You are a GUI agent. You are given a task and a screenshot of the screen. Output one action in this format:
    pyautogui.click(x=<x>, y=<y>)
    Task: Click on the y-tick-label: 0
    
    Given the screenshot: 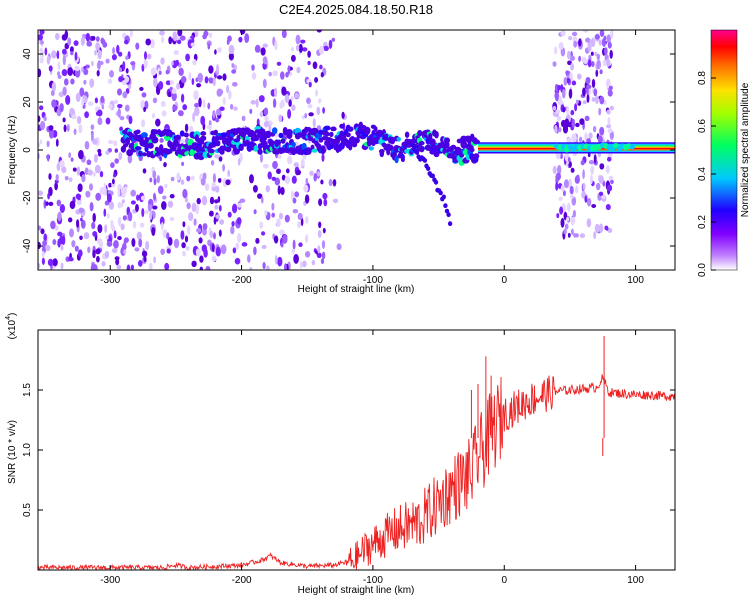 What is the action you would take?
    pyautogui.click(x=27, y=150)
    